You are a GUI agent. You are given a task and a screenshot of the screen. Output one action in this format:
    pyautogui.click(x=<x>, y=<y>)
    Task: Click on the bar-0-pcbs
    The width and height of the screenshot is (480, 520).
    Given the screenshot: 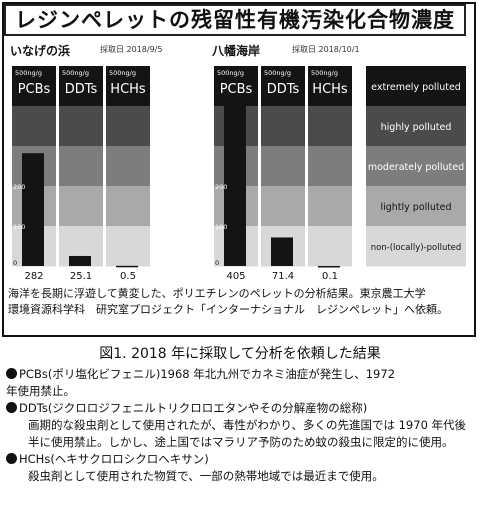 What is the action you would take?
    pyautogui.click(x=33, y=209)
    